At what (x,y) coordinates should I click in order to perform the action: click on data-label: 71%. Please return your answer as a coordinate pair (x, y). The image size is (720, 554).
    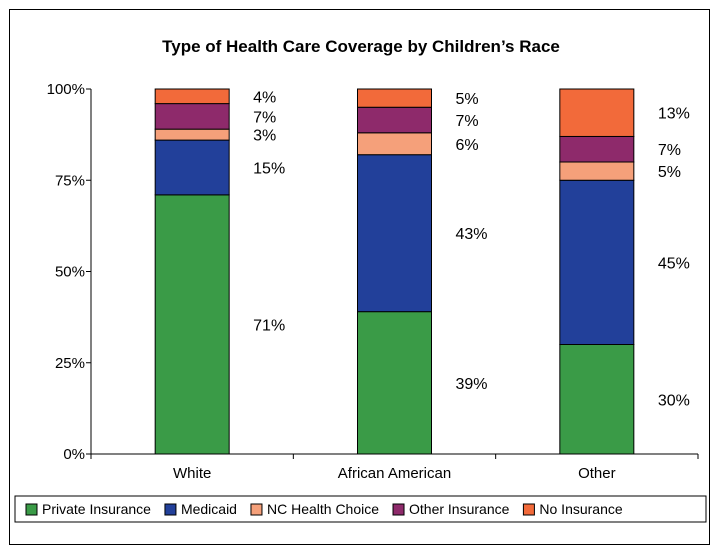
    Looking at the image, I should click on (269, 325).